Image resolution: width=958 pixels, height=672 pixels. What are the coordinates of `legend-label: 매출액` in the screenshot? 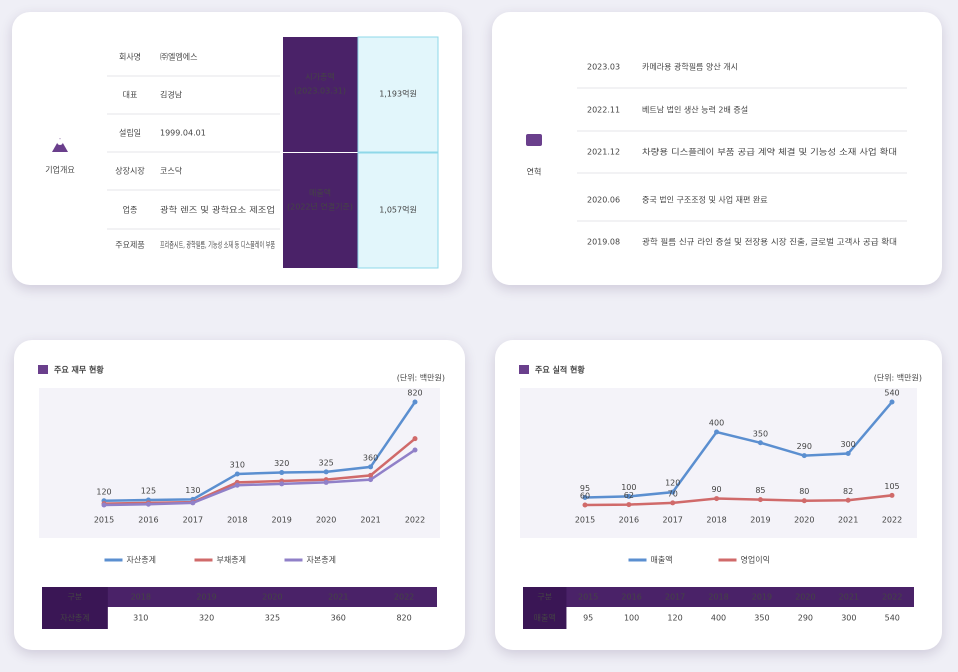 It's located at (662, 560).